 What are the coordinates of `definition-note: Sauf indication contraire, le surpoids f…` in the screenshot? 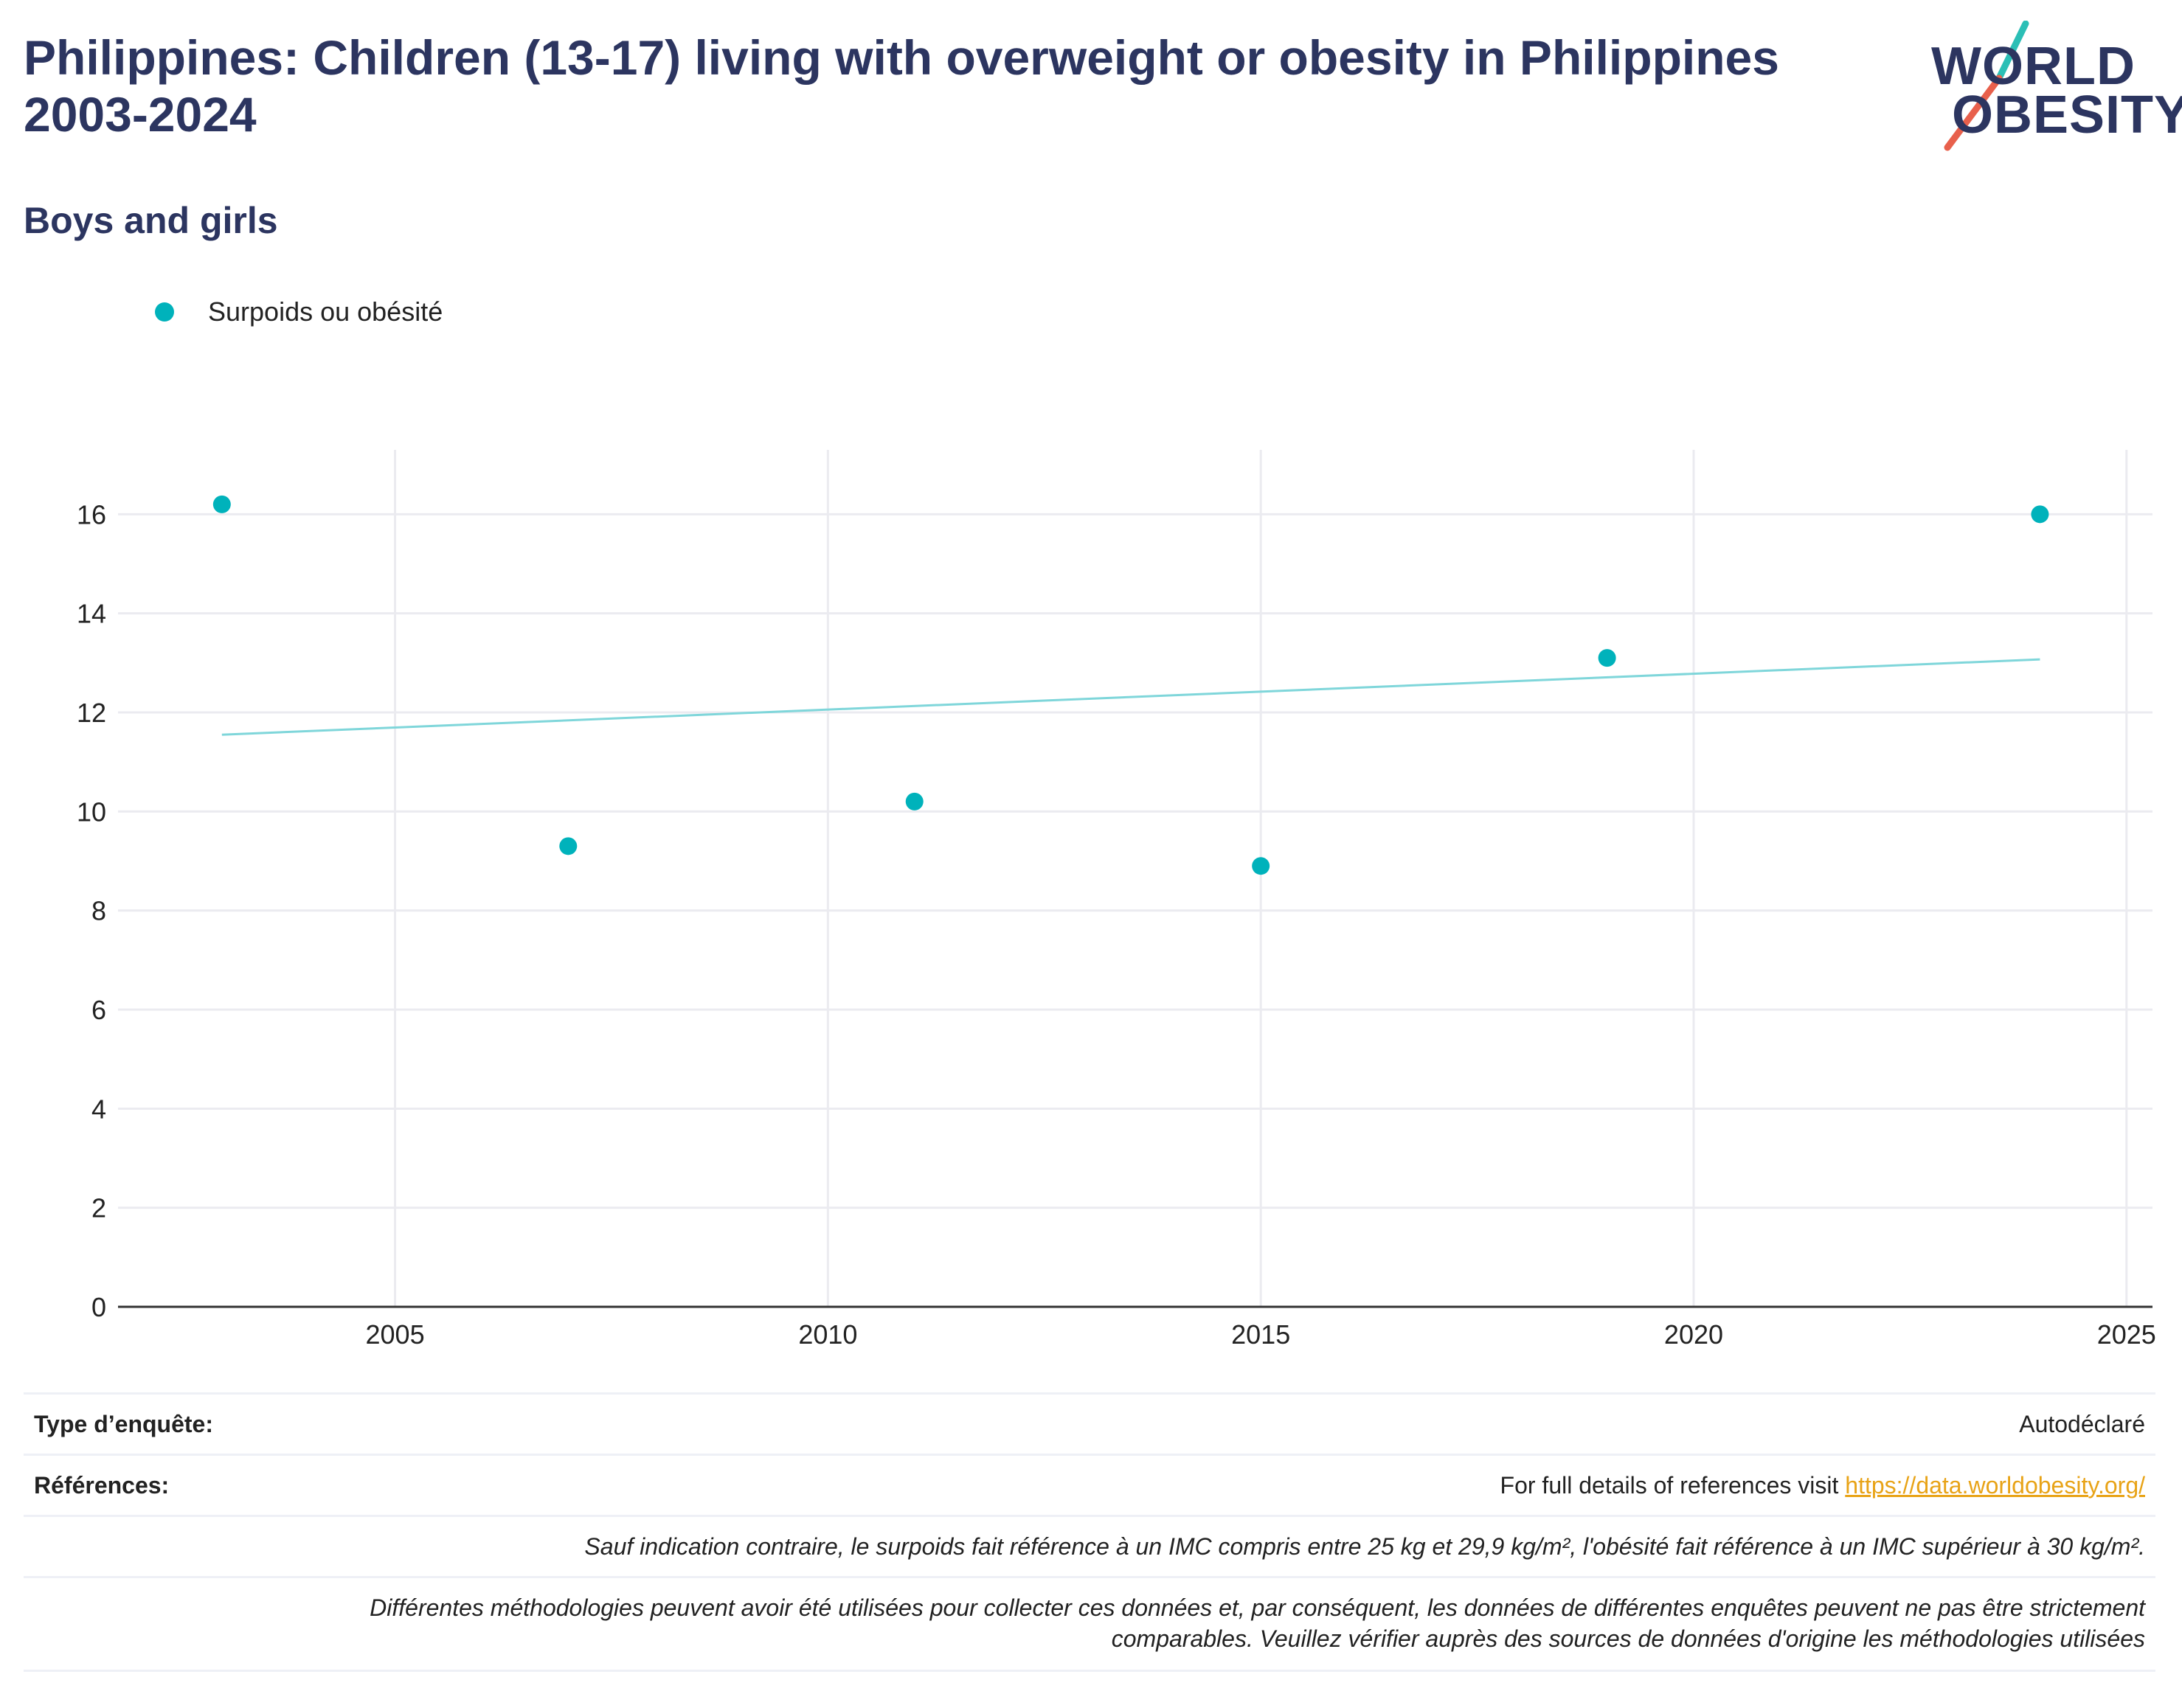 It's located at (1364, 1546).